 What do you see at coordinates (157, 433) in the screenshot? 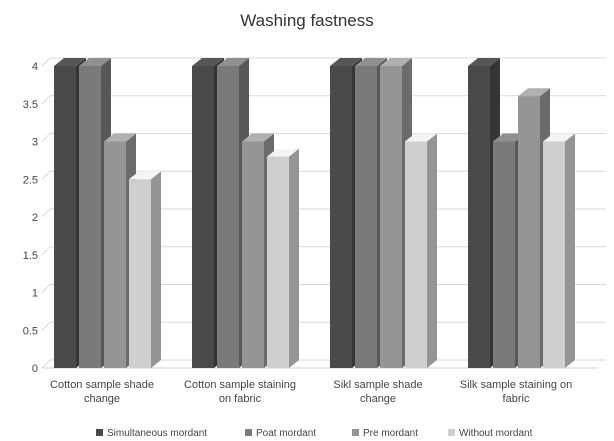
I see `legend-label: Simultaneous mordant` at bounding box center [157, 433].